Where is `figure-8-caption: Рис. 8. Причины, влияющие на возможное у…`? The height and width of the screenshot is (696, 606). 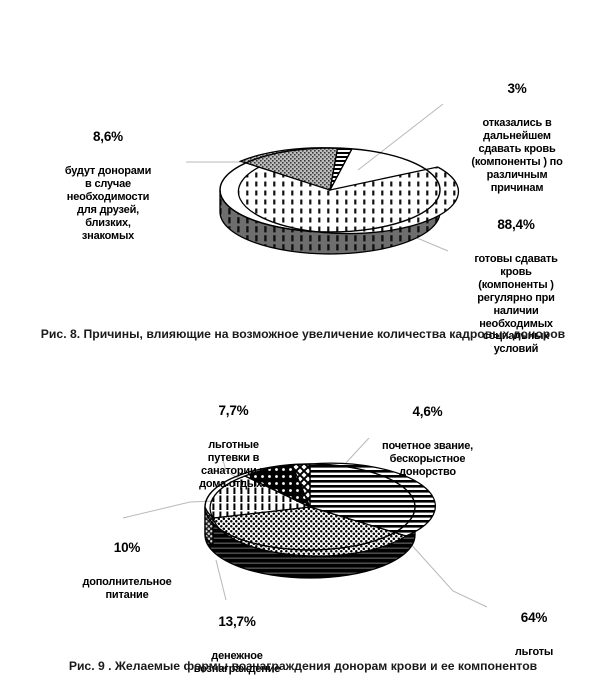
figure-8-caption: Рис. 8. Причины, влияющие на возможное у… is located at coordinates (303, 334).